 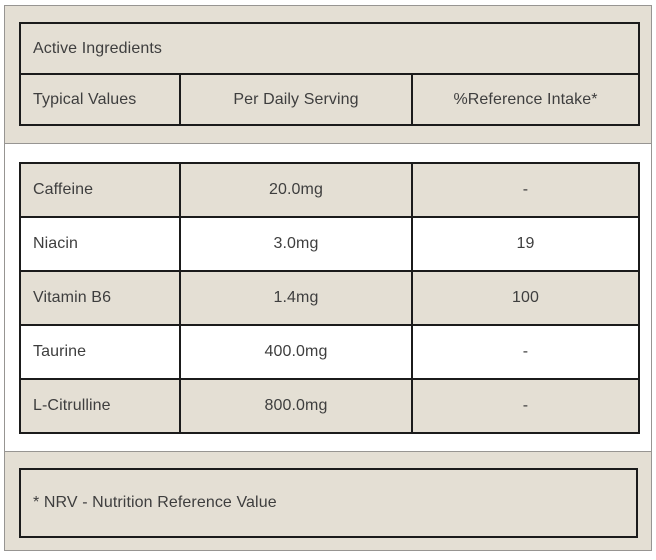 What do you see at coordinates (525, 298) in the screenshot?
I see `reference-intake-cell: 100` at bounding box center [525, 298].